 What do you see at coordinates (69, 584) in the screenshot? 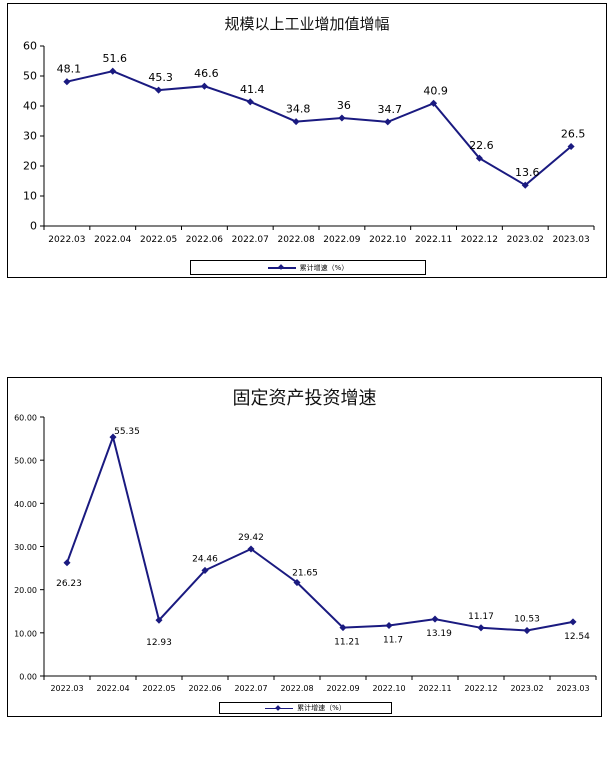
I see `data-label: 26.23` at bounding box center [69, 584].